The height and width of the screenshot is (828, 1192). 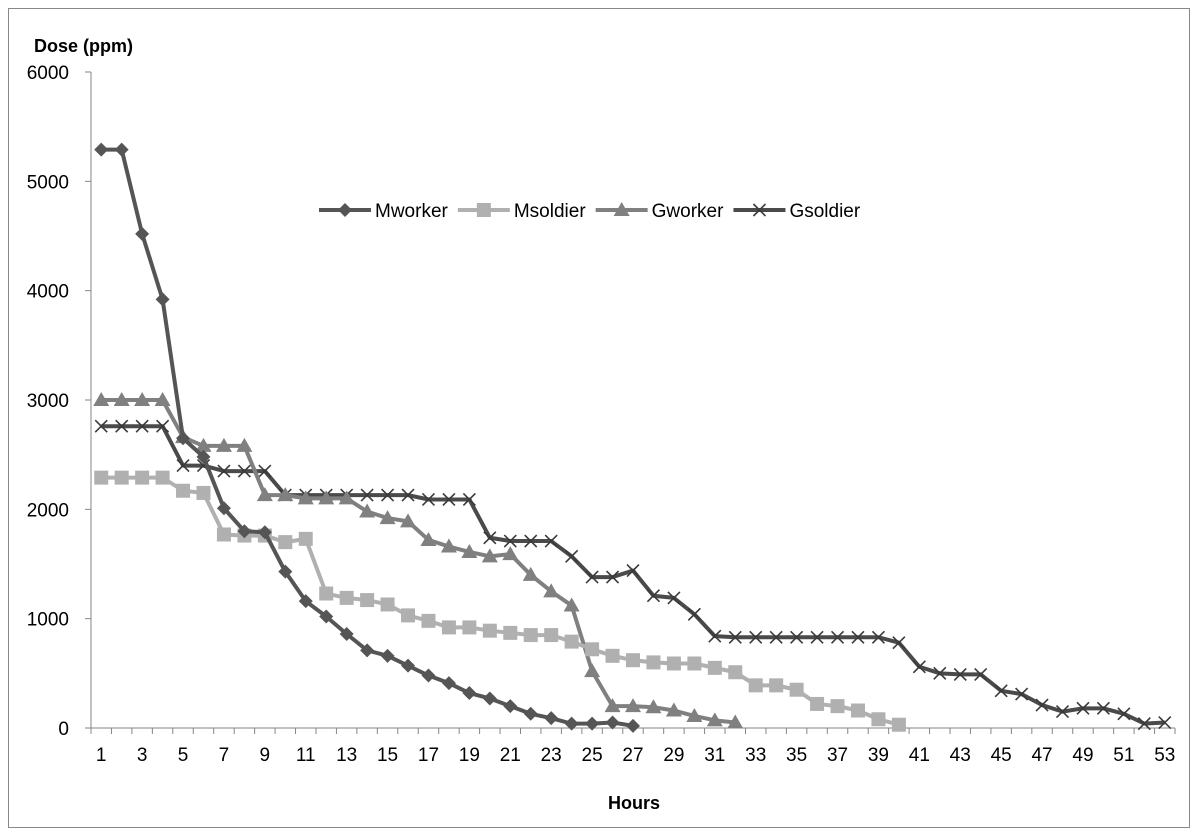 What do you see at coordinates (48, 182) in the screenshot?
I see `y-tick-label: 5000` at bounding box center [48, 182].